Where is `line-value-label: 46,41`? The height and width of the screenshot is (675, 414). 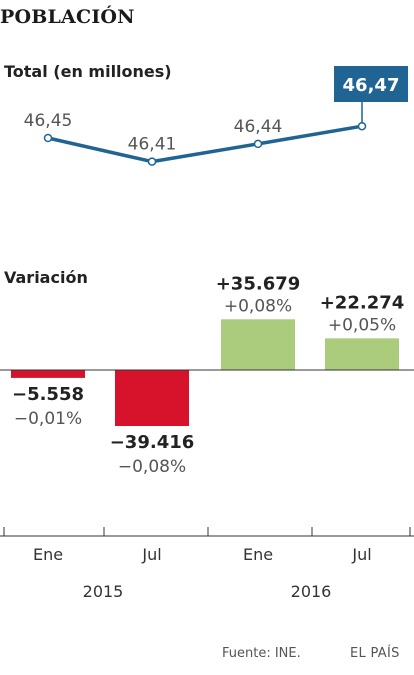
line-value-label: 46,41 is located at coordinates (152, 145).